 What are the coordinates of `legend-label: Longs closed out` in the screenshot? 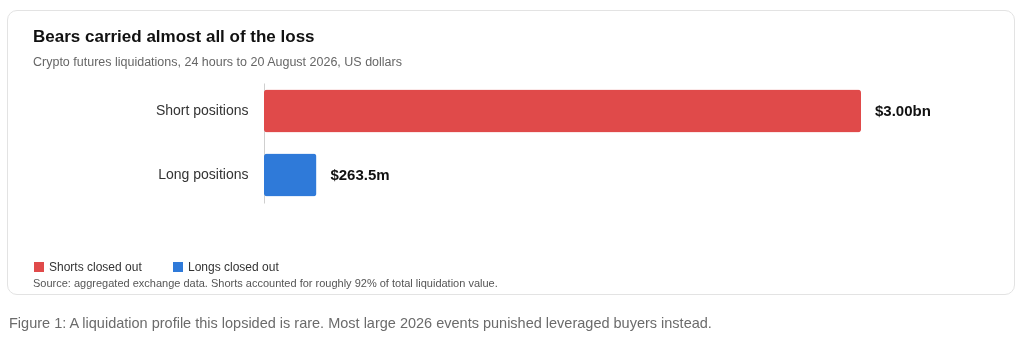 It's located at (234, 267).